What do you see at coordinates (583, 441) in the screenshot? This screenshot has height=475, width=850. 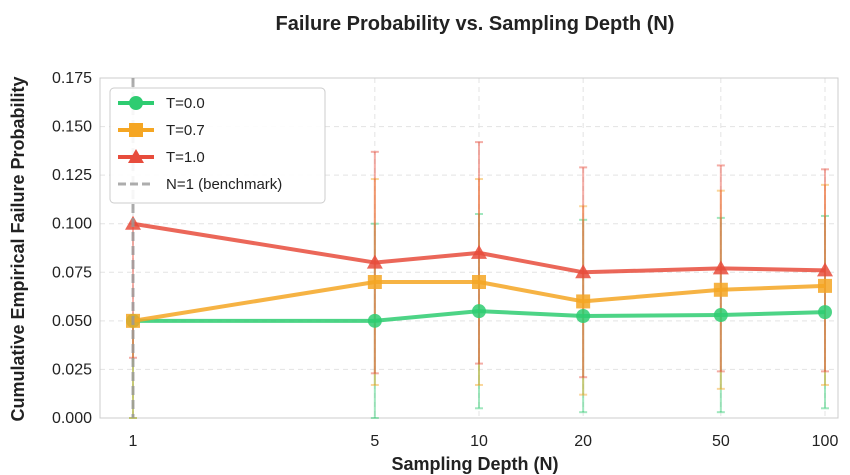 I see `x-tick-label: 20` at bounding box center [583, 441].